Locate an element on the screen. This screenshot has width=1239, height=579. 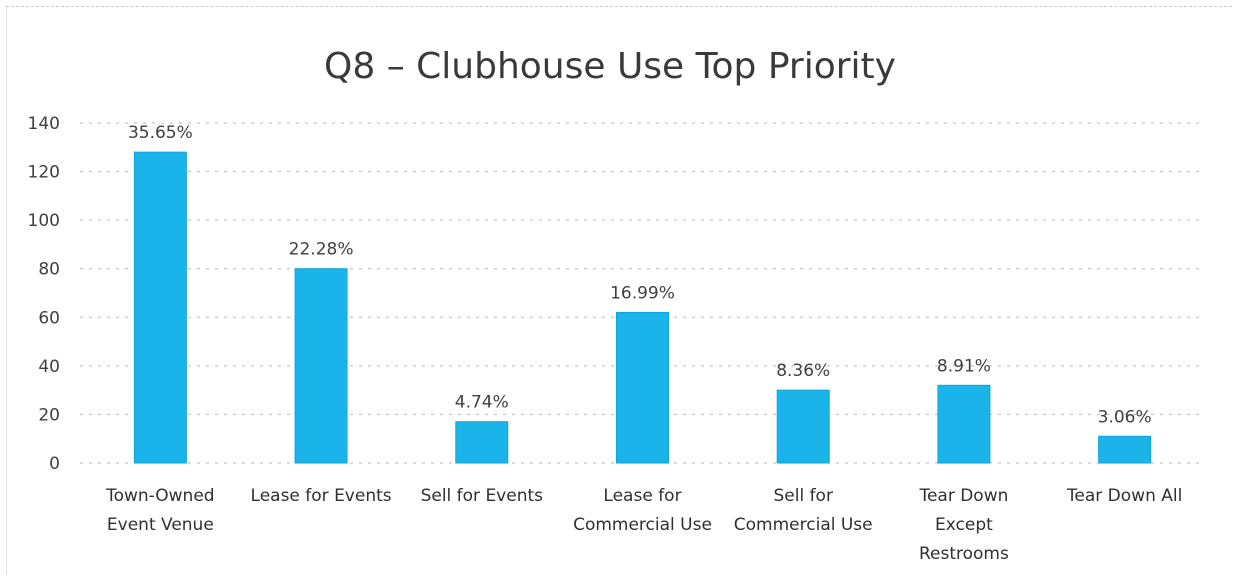
category-label-line: Tear Down All is located at coordinates (1124, 496).